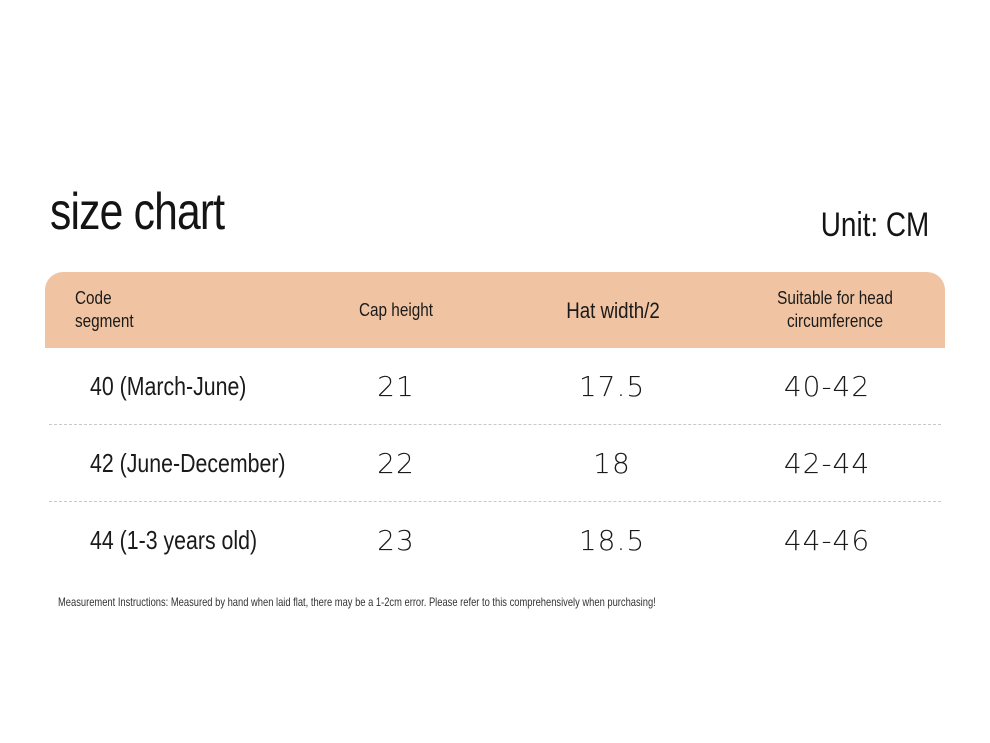  Describe the element at coordinates (396, 386) in the screenshot. I see `cell-cap-height: 21` at that location.